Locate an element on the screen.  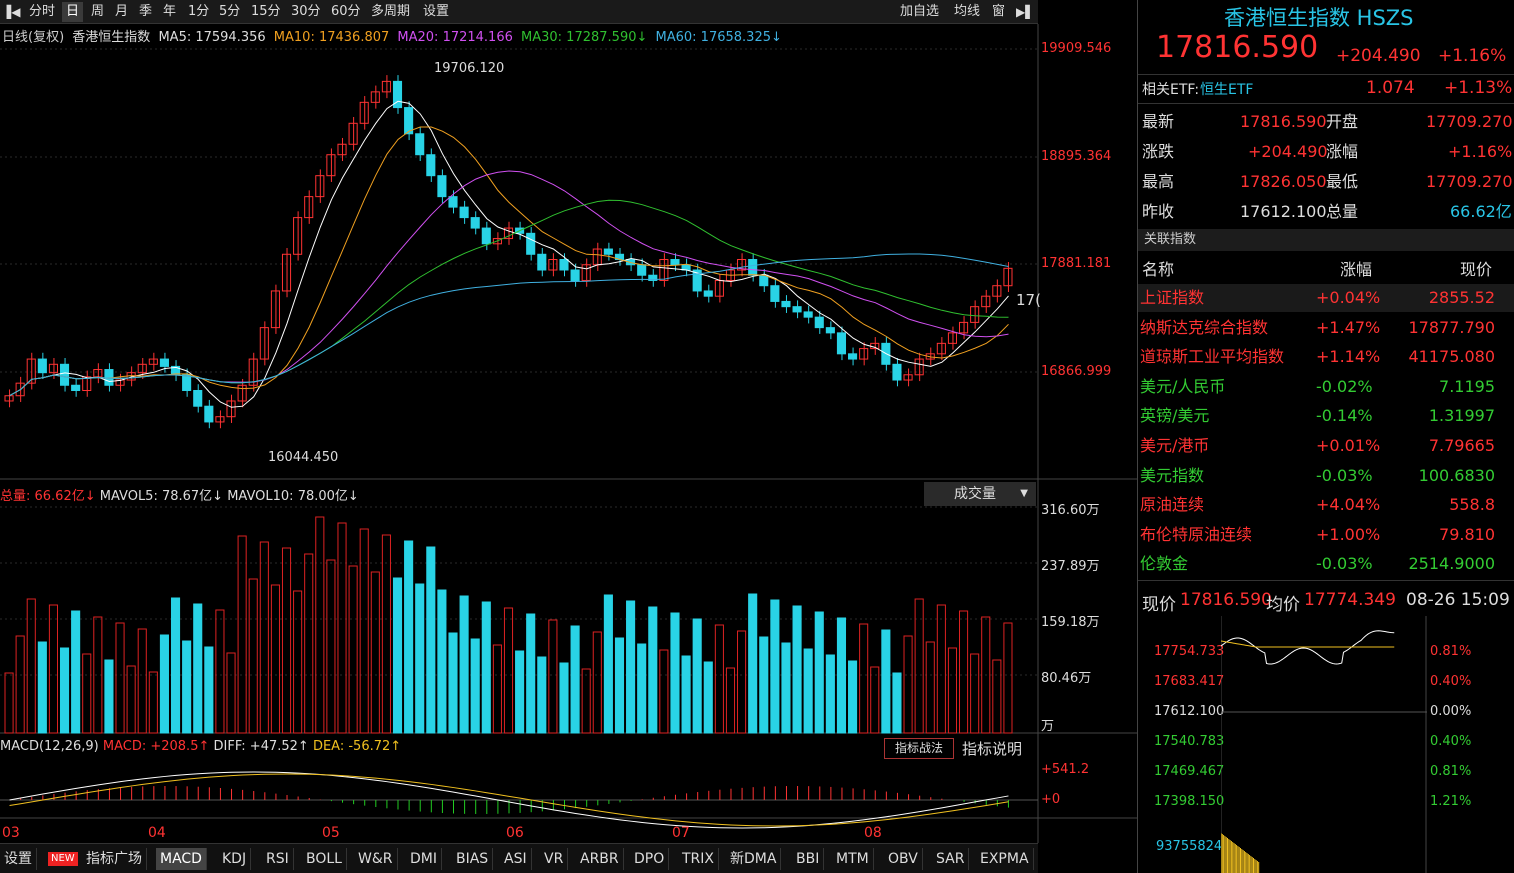
macd-axis-1: +541.2 is located at coordinates (1065, 769).